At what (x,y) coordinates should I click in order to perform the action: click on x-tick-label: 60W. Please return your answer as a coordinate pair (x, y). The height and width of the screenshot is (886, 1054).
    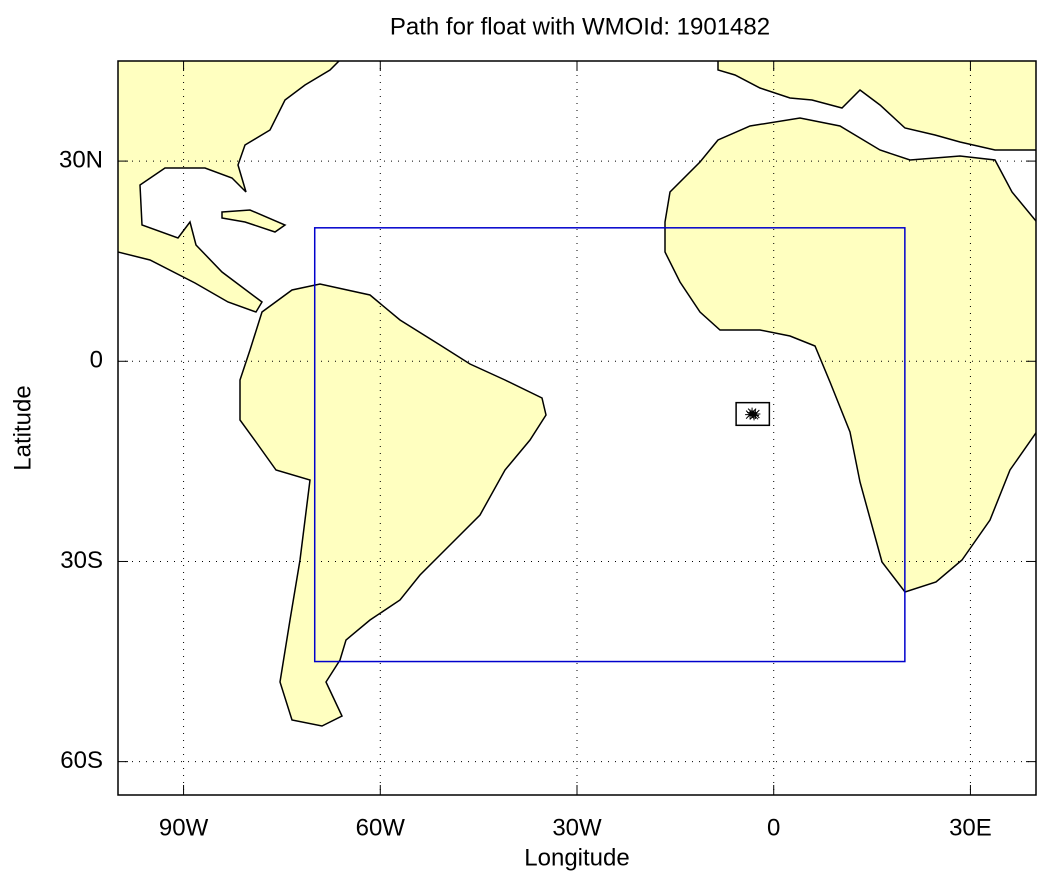
    Looking at the image, I should click on (381, 827).